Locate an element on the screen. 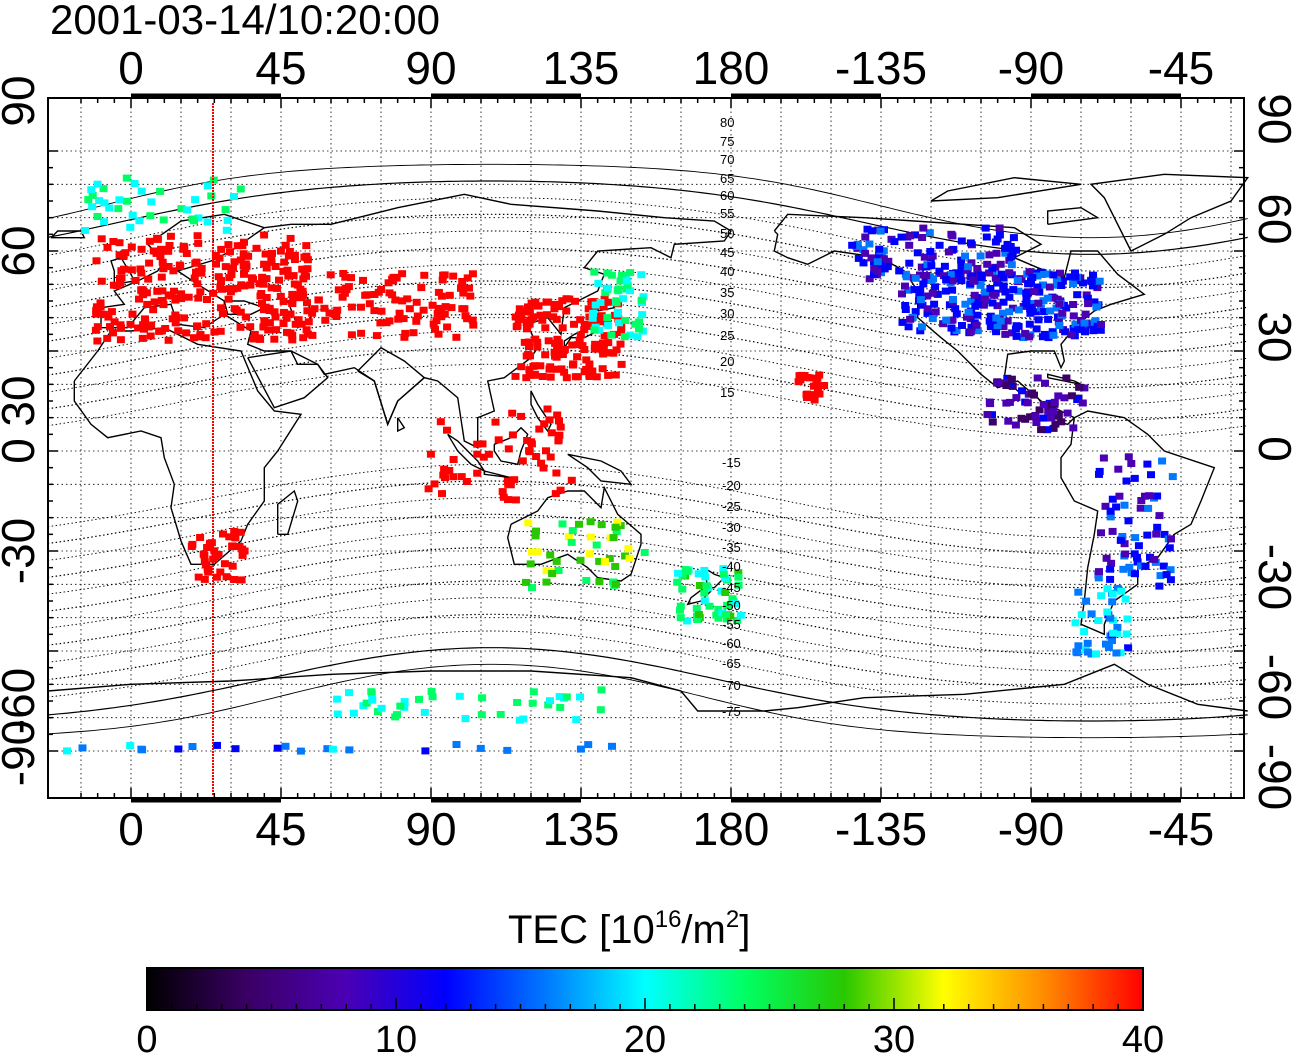  left-lat-label: 30 is located at coordinates (22, 400).